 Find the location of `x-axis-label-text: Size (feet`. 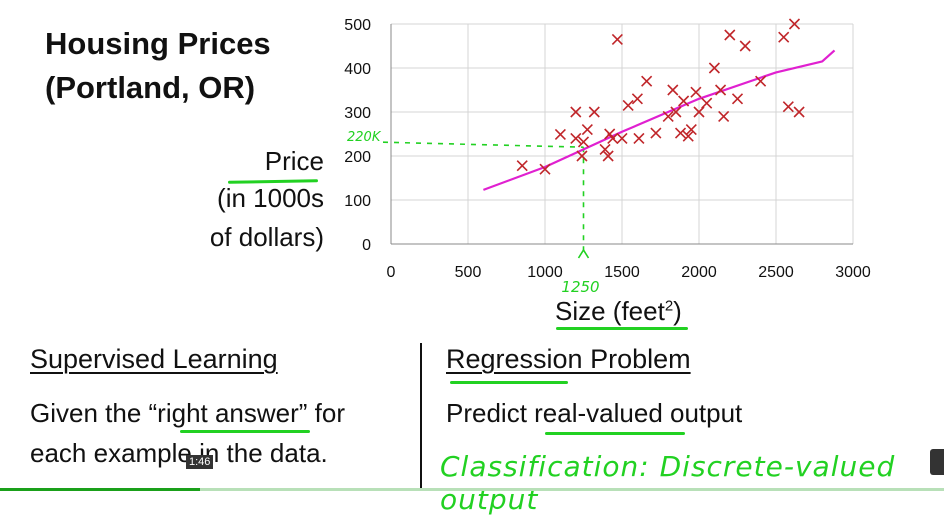

x-axis-label-text: Size (feet is located at coordinates (610, 311).